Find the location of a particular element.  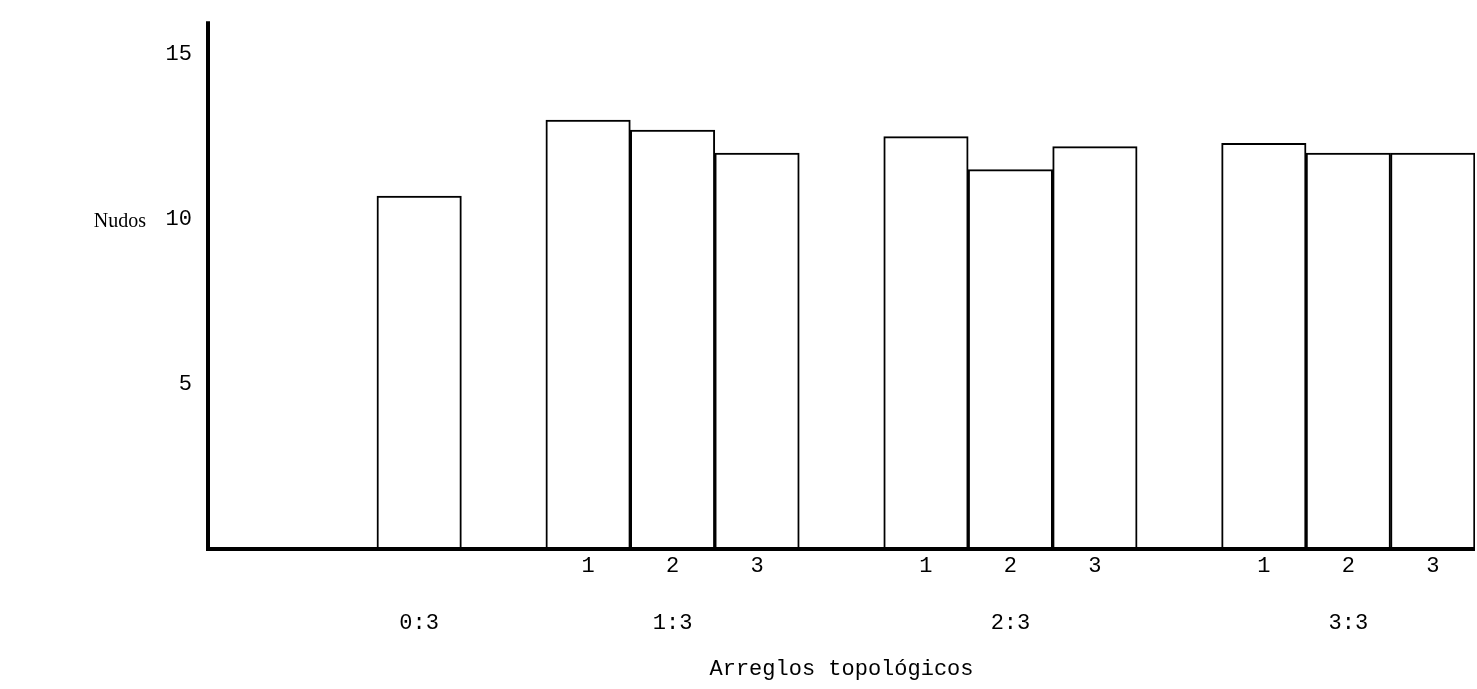

x-axis-title: Arreglos topológicos is located at coordinates (841, 669).